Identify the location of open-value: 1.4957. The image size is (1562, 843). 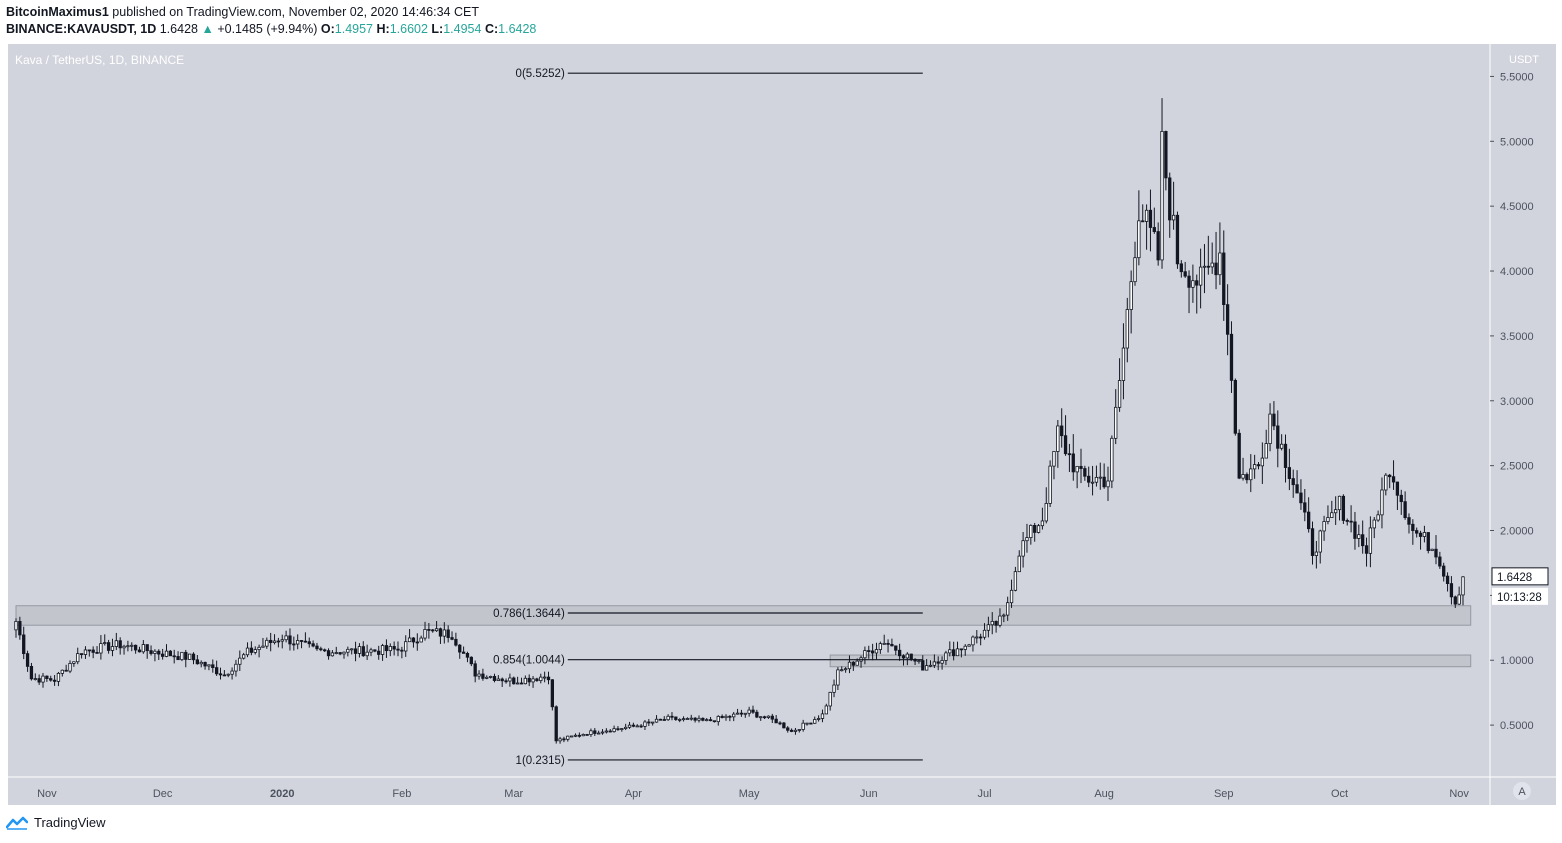
(353, 29).